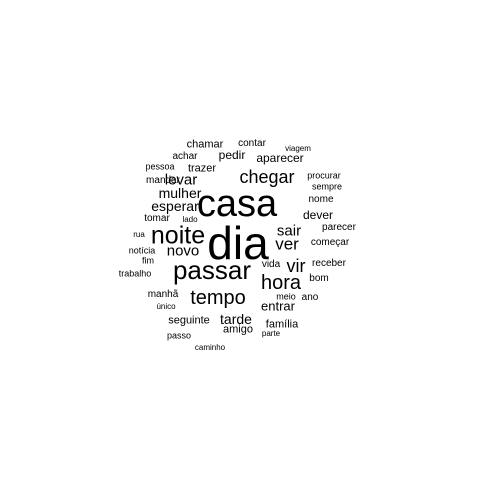  I want to click on word-tarde: tarde, so click(236, 319).